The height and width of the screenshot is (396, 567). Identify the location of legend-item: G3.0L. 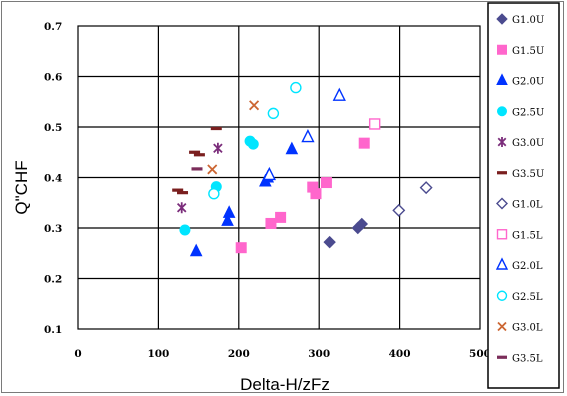
(520, 327).